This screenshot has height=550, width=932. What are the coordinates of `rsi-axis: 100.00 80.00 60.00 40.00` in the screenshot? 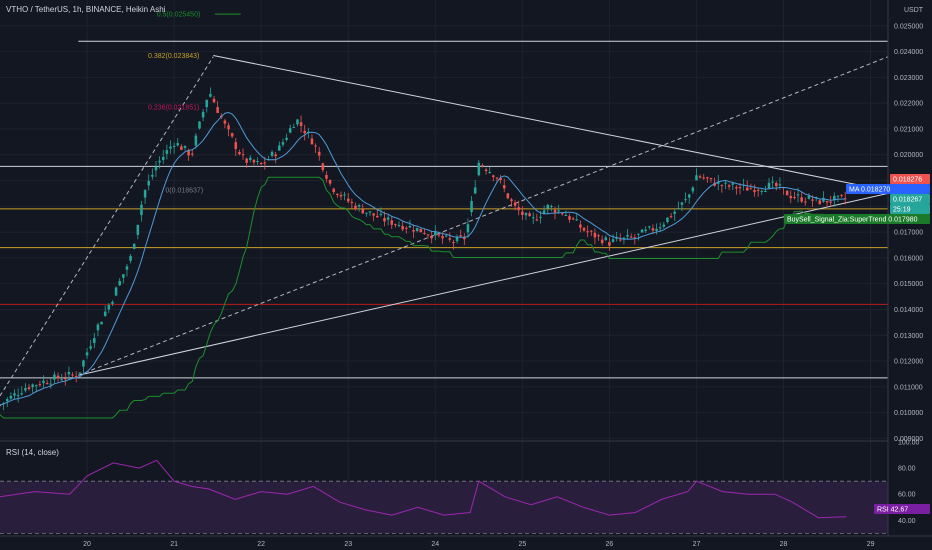 It's located at (909, 482).